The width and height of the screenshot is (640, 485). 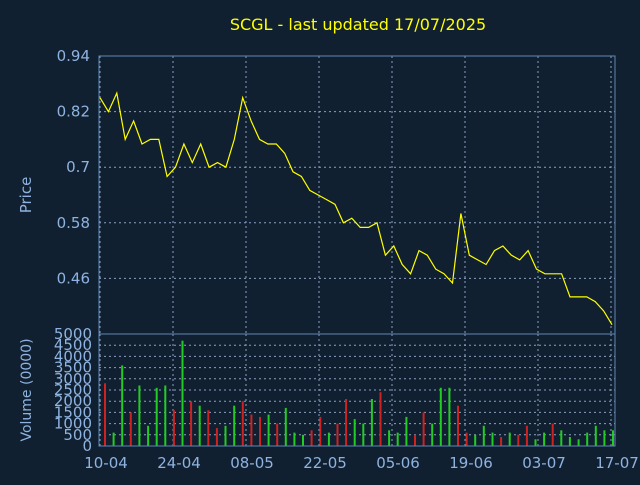 What do you see at coordinates (73, 390) in the screenshot?
I see `volume-tick-label: 2500` at bounding box center [73, 390].